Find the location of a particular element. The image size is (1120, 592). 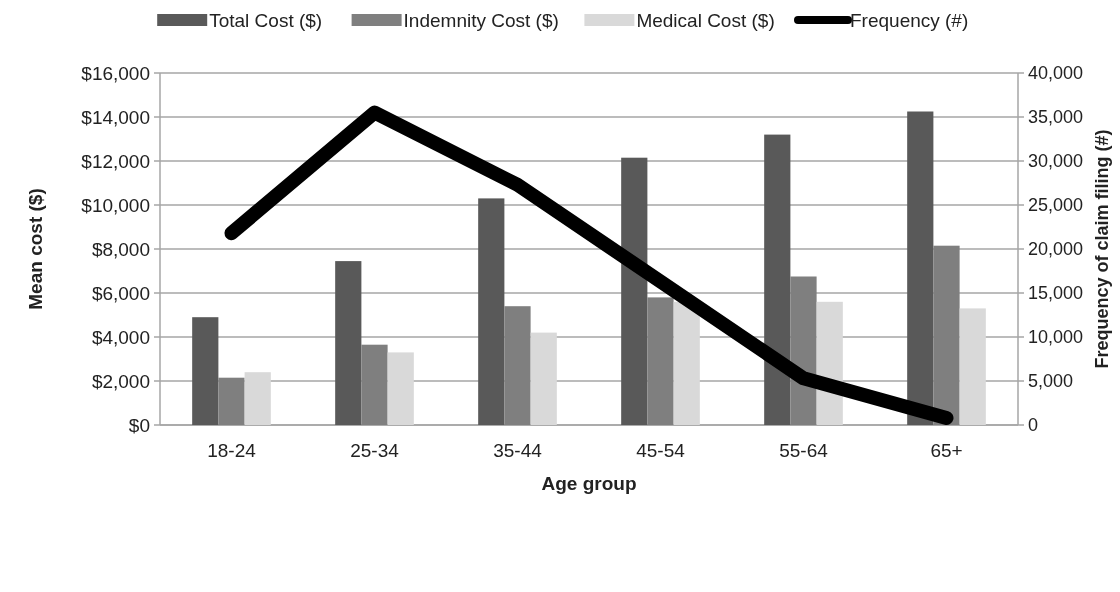

y-tick-label: $10,000 is located at coordinates (115, 205).